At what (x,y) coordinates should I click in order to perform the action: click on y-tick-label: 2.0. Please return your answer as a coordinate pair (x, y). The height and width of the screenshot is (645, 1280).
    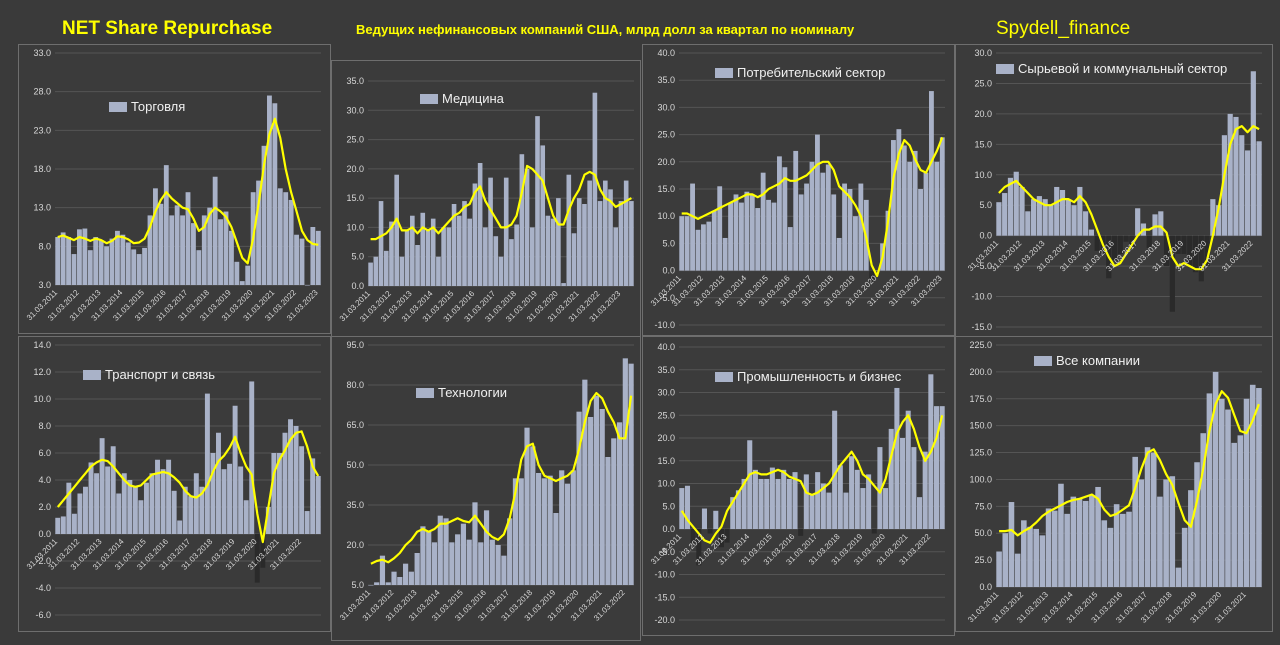
    Looking at the image, I should click on (44, 507).